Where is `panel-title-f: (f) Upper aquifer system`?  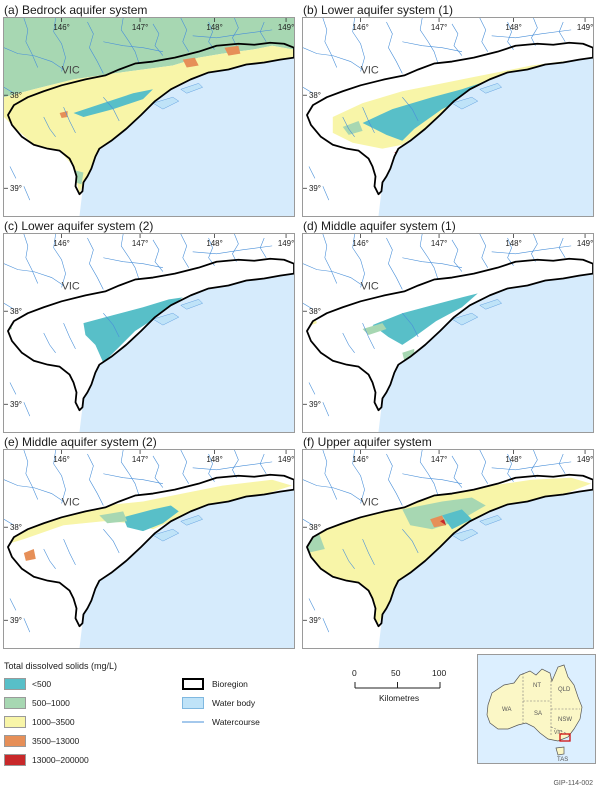
panel-title-f: (f) Upper aquifer system is located at coordinates (367, 442).